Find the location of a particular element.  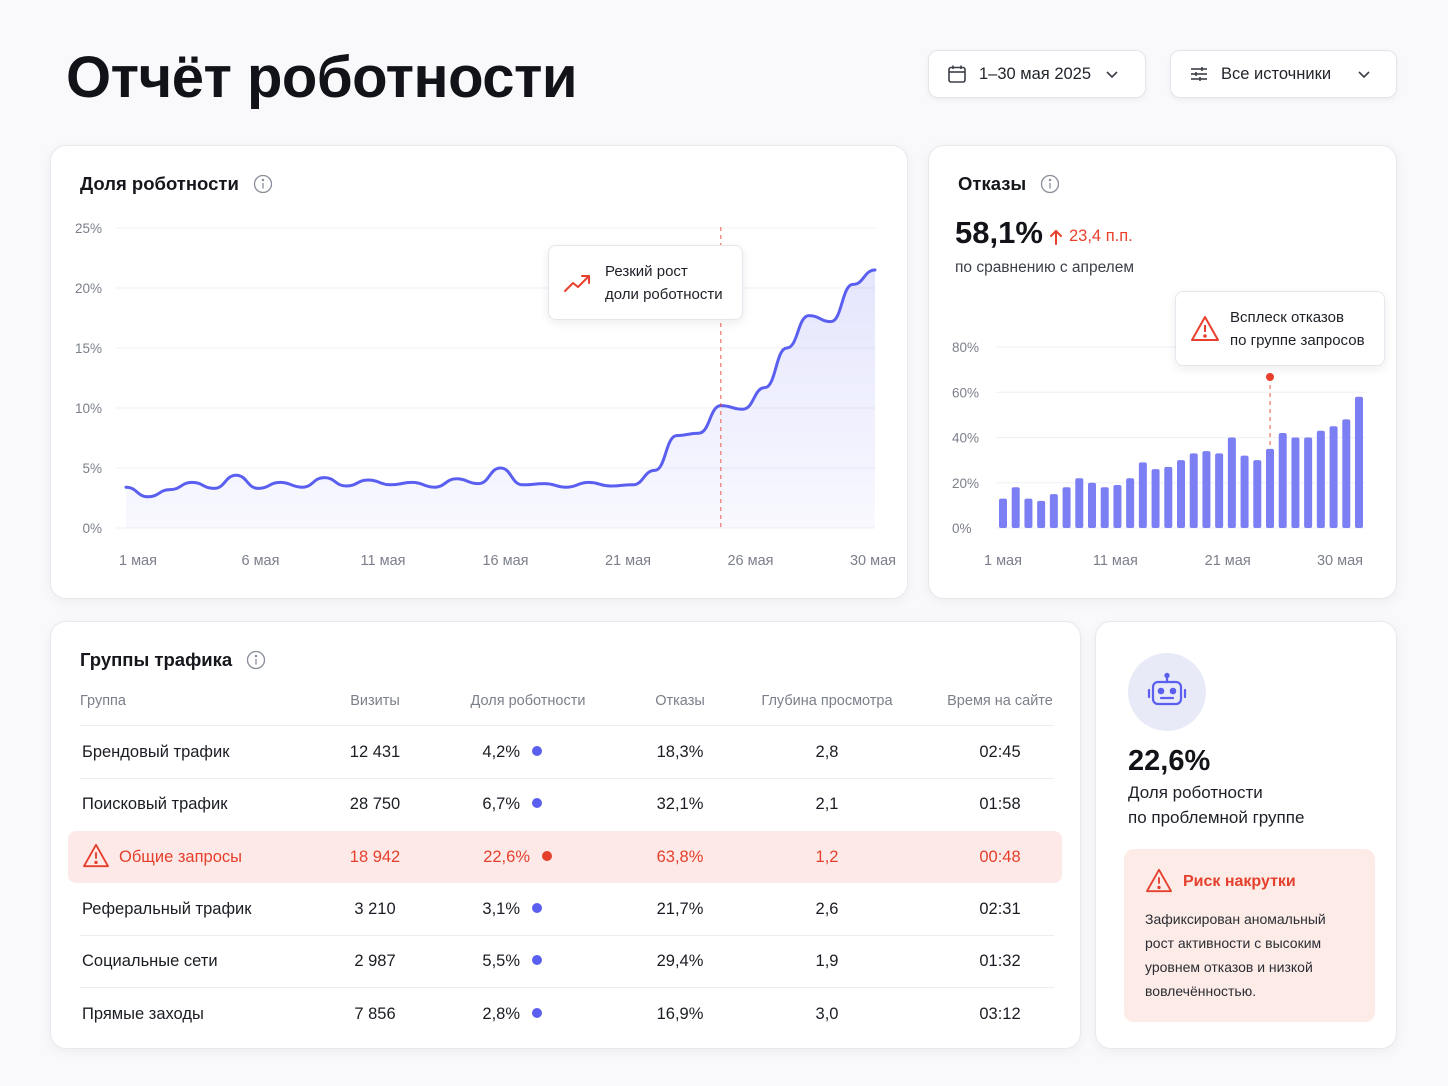

series-area is located at coordinates (500, 399).